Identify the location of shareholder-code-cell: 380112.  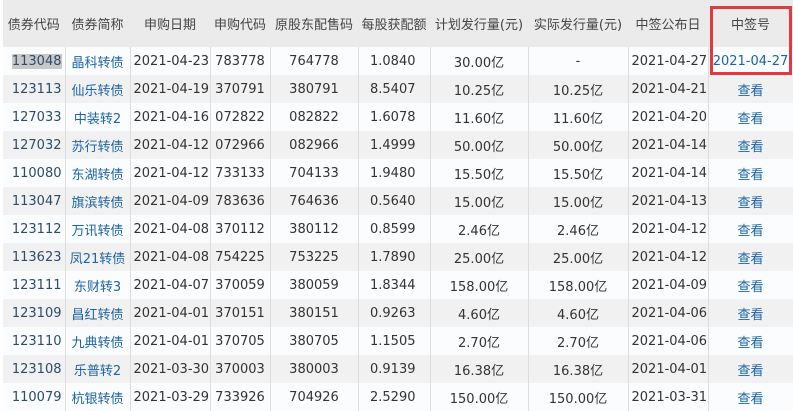
(314, 229).